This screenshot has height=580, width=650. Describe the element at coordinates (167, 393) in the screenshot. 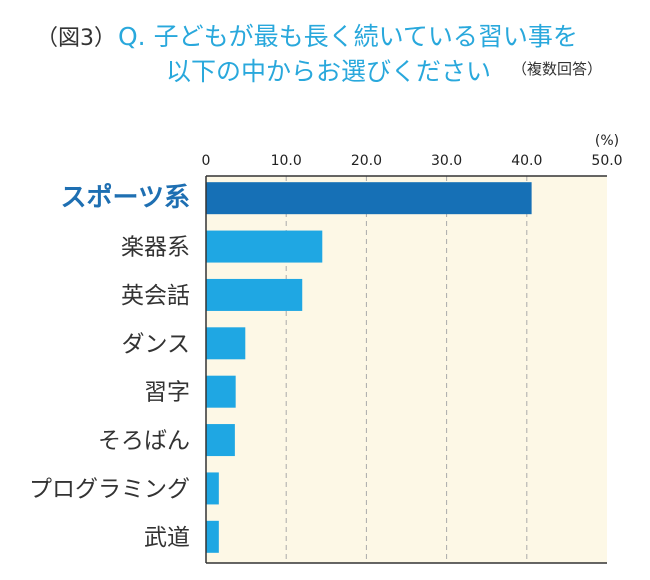

I see `category-label: 習字` at that location.